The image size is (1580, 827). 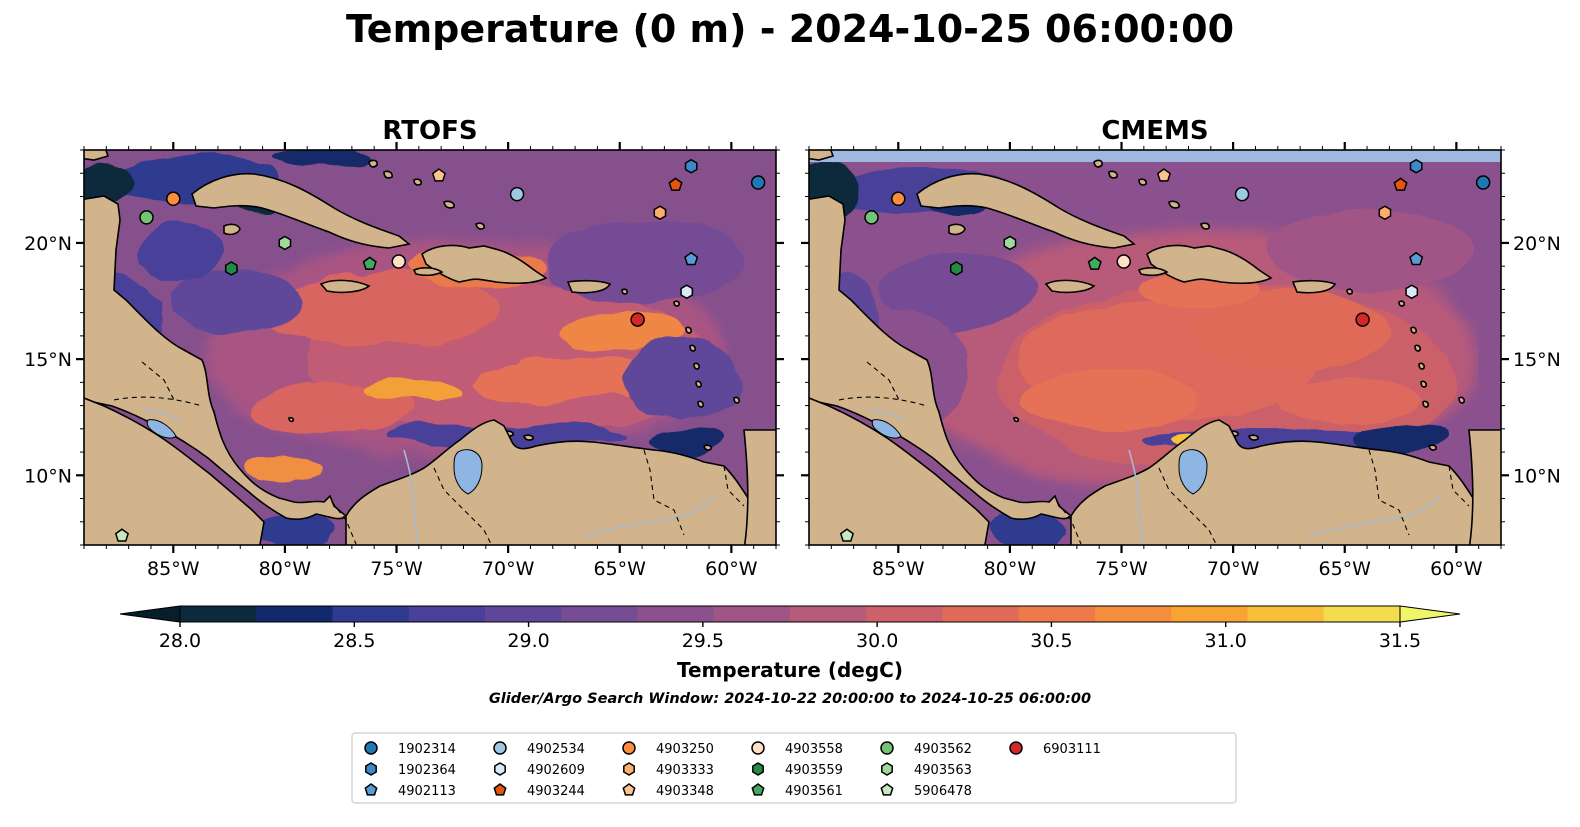 What do you see at coordinates (1537, 244) in the screenshot?
I see `lat-tick-label-right: 20°N` at bounding box center [1537, 244].